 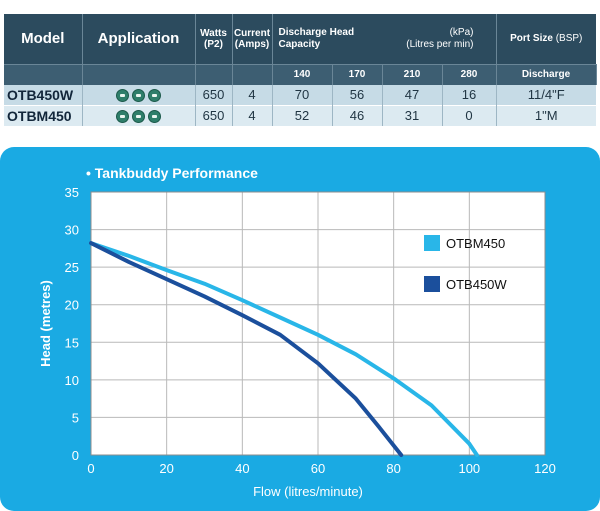 I want to click on sub-flow-280: 280, so click(x=469, y=74).